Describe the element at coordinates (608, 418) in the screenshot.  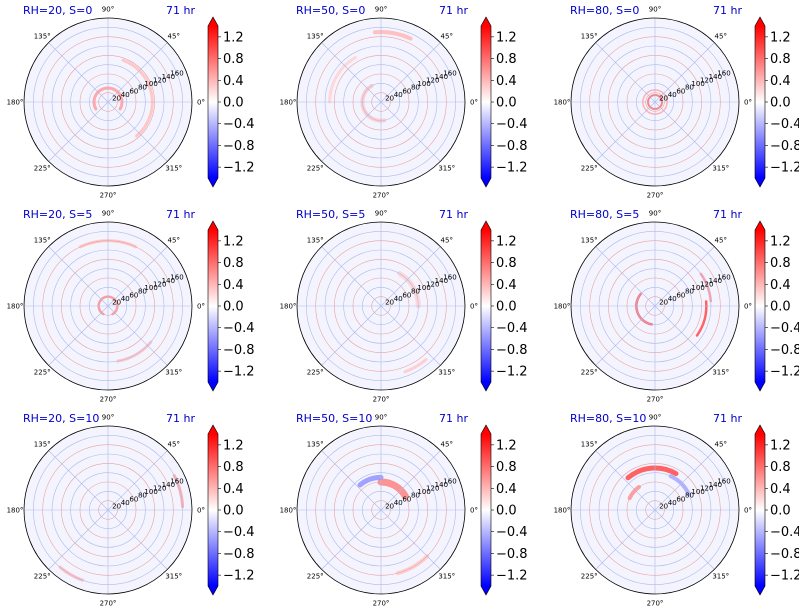
I see `panel-title: RH=80, S=10` at that location.